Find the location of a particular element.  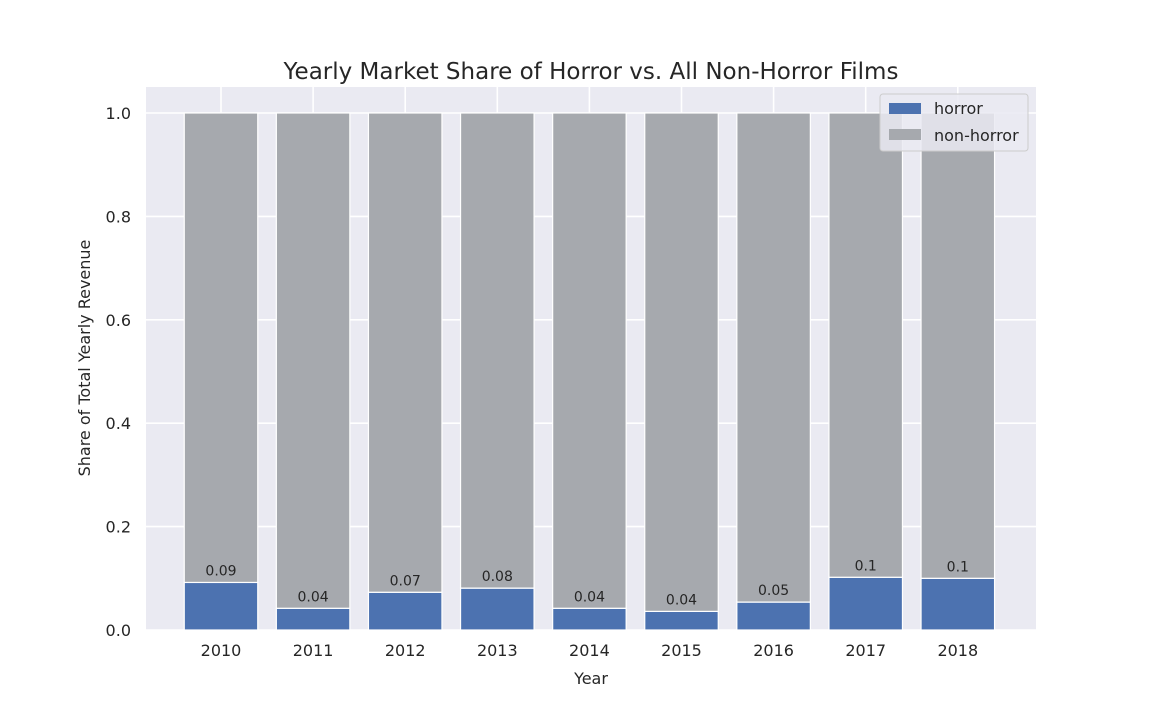

bar-horror-2012 is located at coordinates (405, 611).